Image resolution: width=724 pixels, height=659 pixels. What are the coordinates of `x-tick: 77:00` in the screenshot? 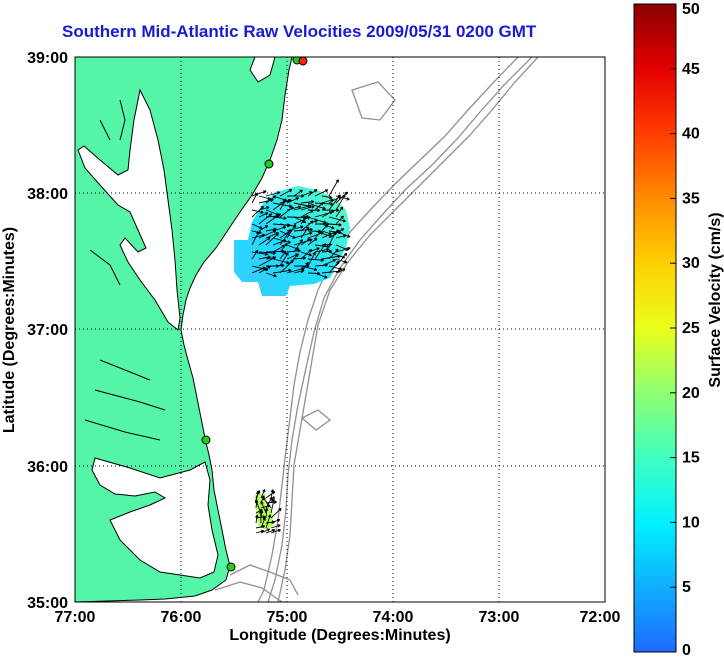 It's located at (75, 617).